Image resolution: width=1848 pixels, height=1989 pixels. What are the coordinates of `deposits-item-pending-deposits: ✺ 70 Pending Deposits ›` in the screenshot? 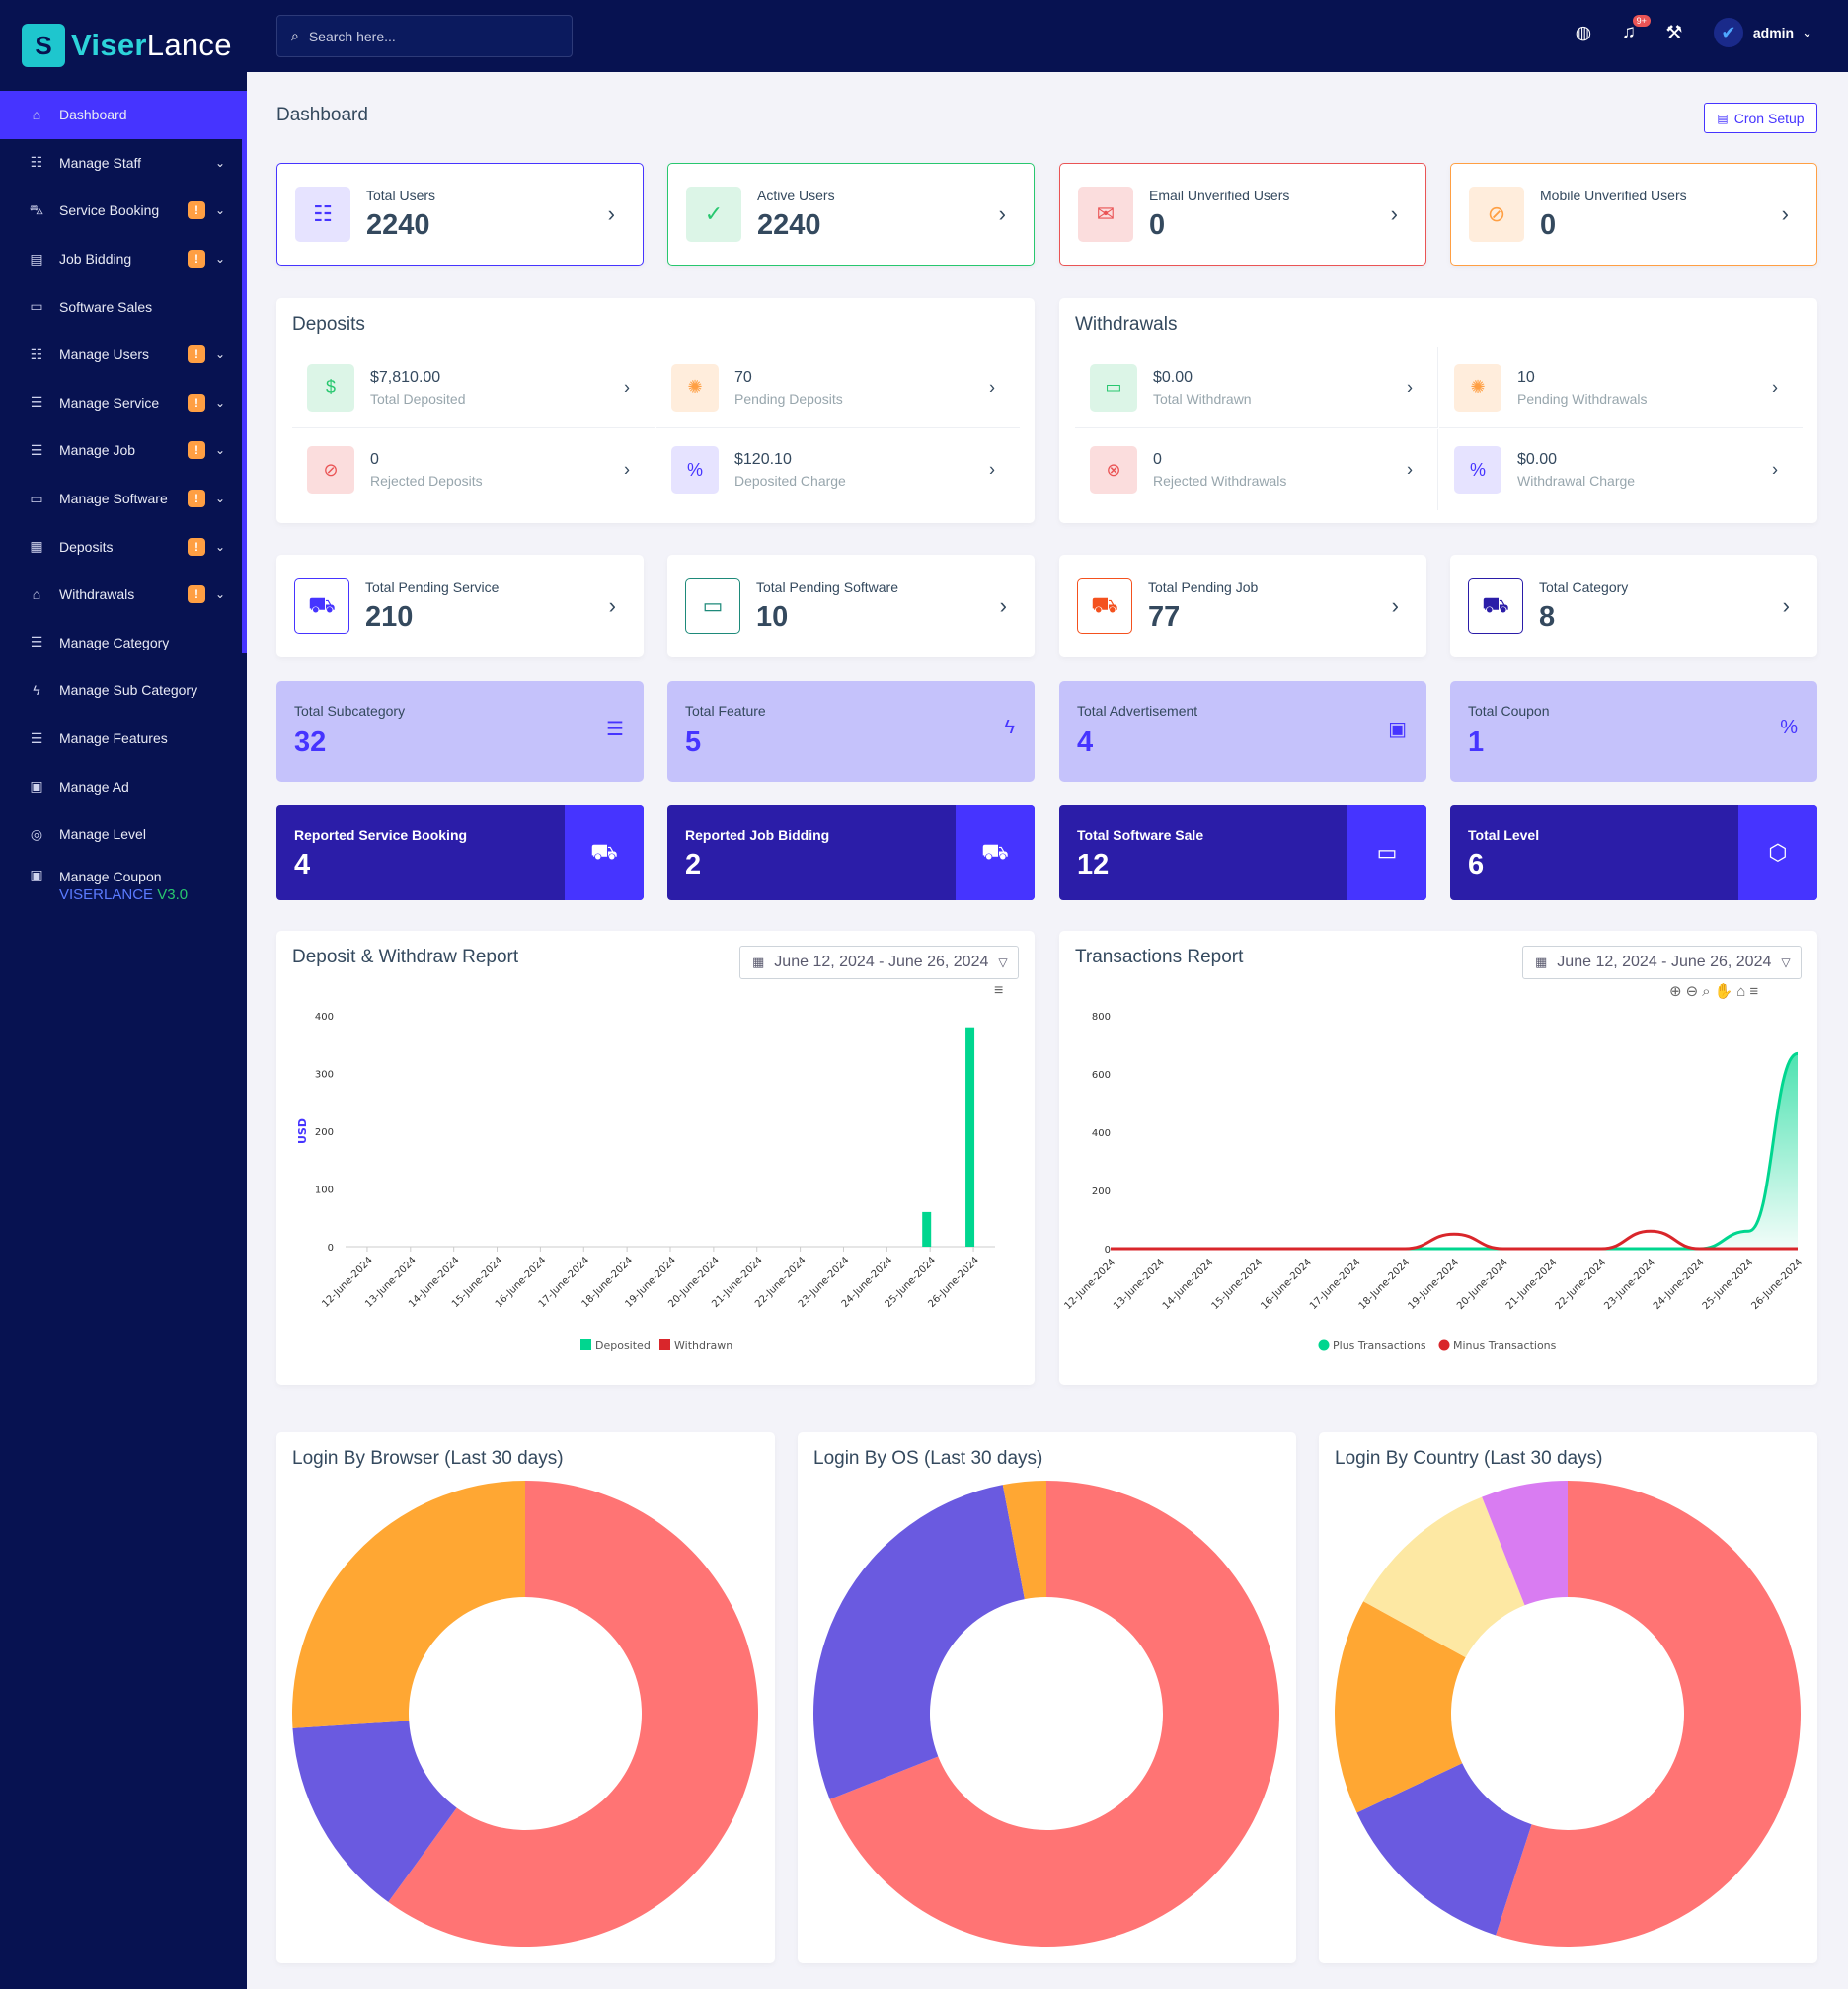 It's located at (838, 387).